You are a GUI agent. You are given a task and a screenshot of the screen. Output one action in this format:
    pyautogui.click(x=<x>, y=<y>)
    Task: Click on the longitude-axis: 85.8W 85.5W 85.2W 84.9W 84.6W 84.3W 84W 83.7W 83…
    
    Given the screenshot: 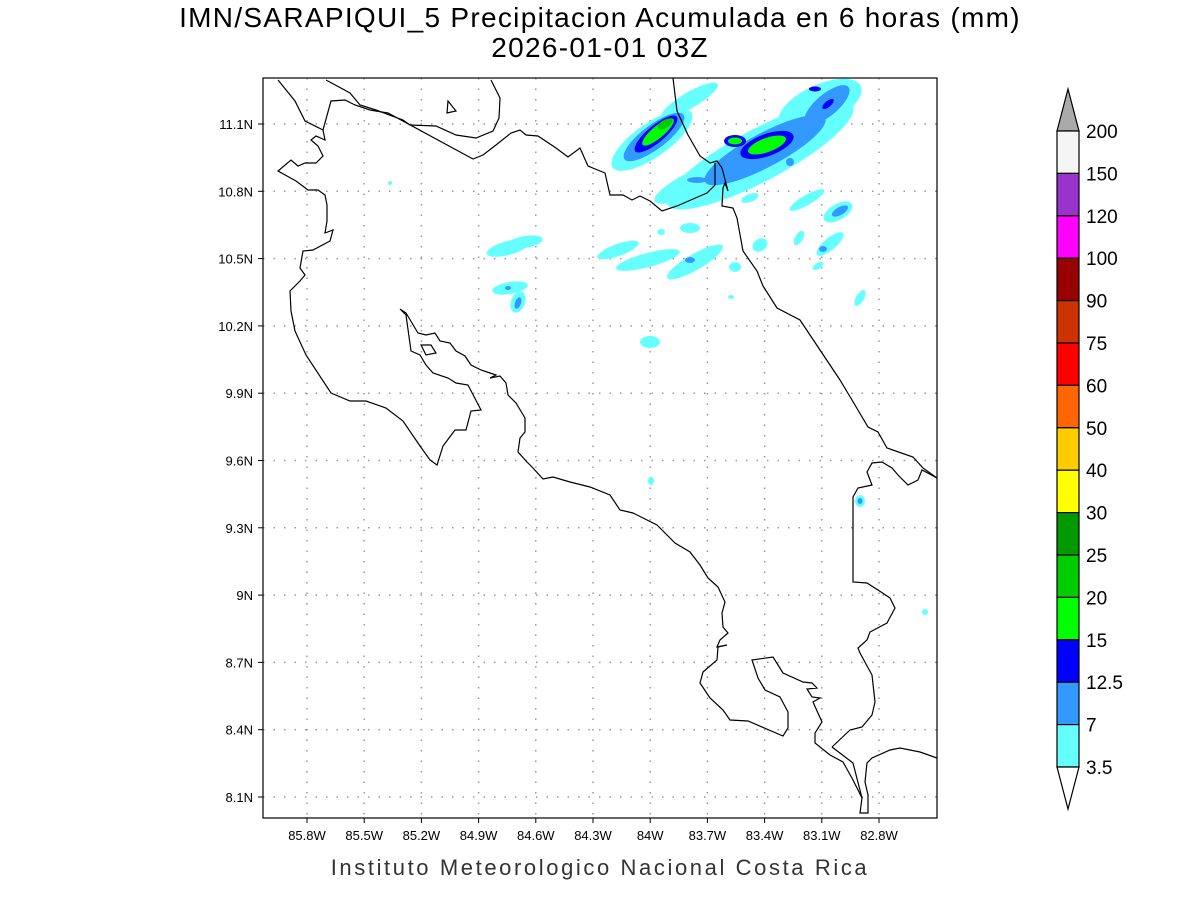 What is the action you would take?
    pyautogui.click(x=593, y=830)
    